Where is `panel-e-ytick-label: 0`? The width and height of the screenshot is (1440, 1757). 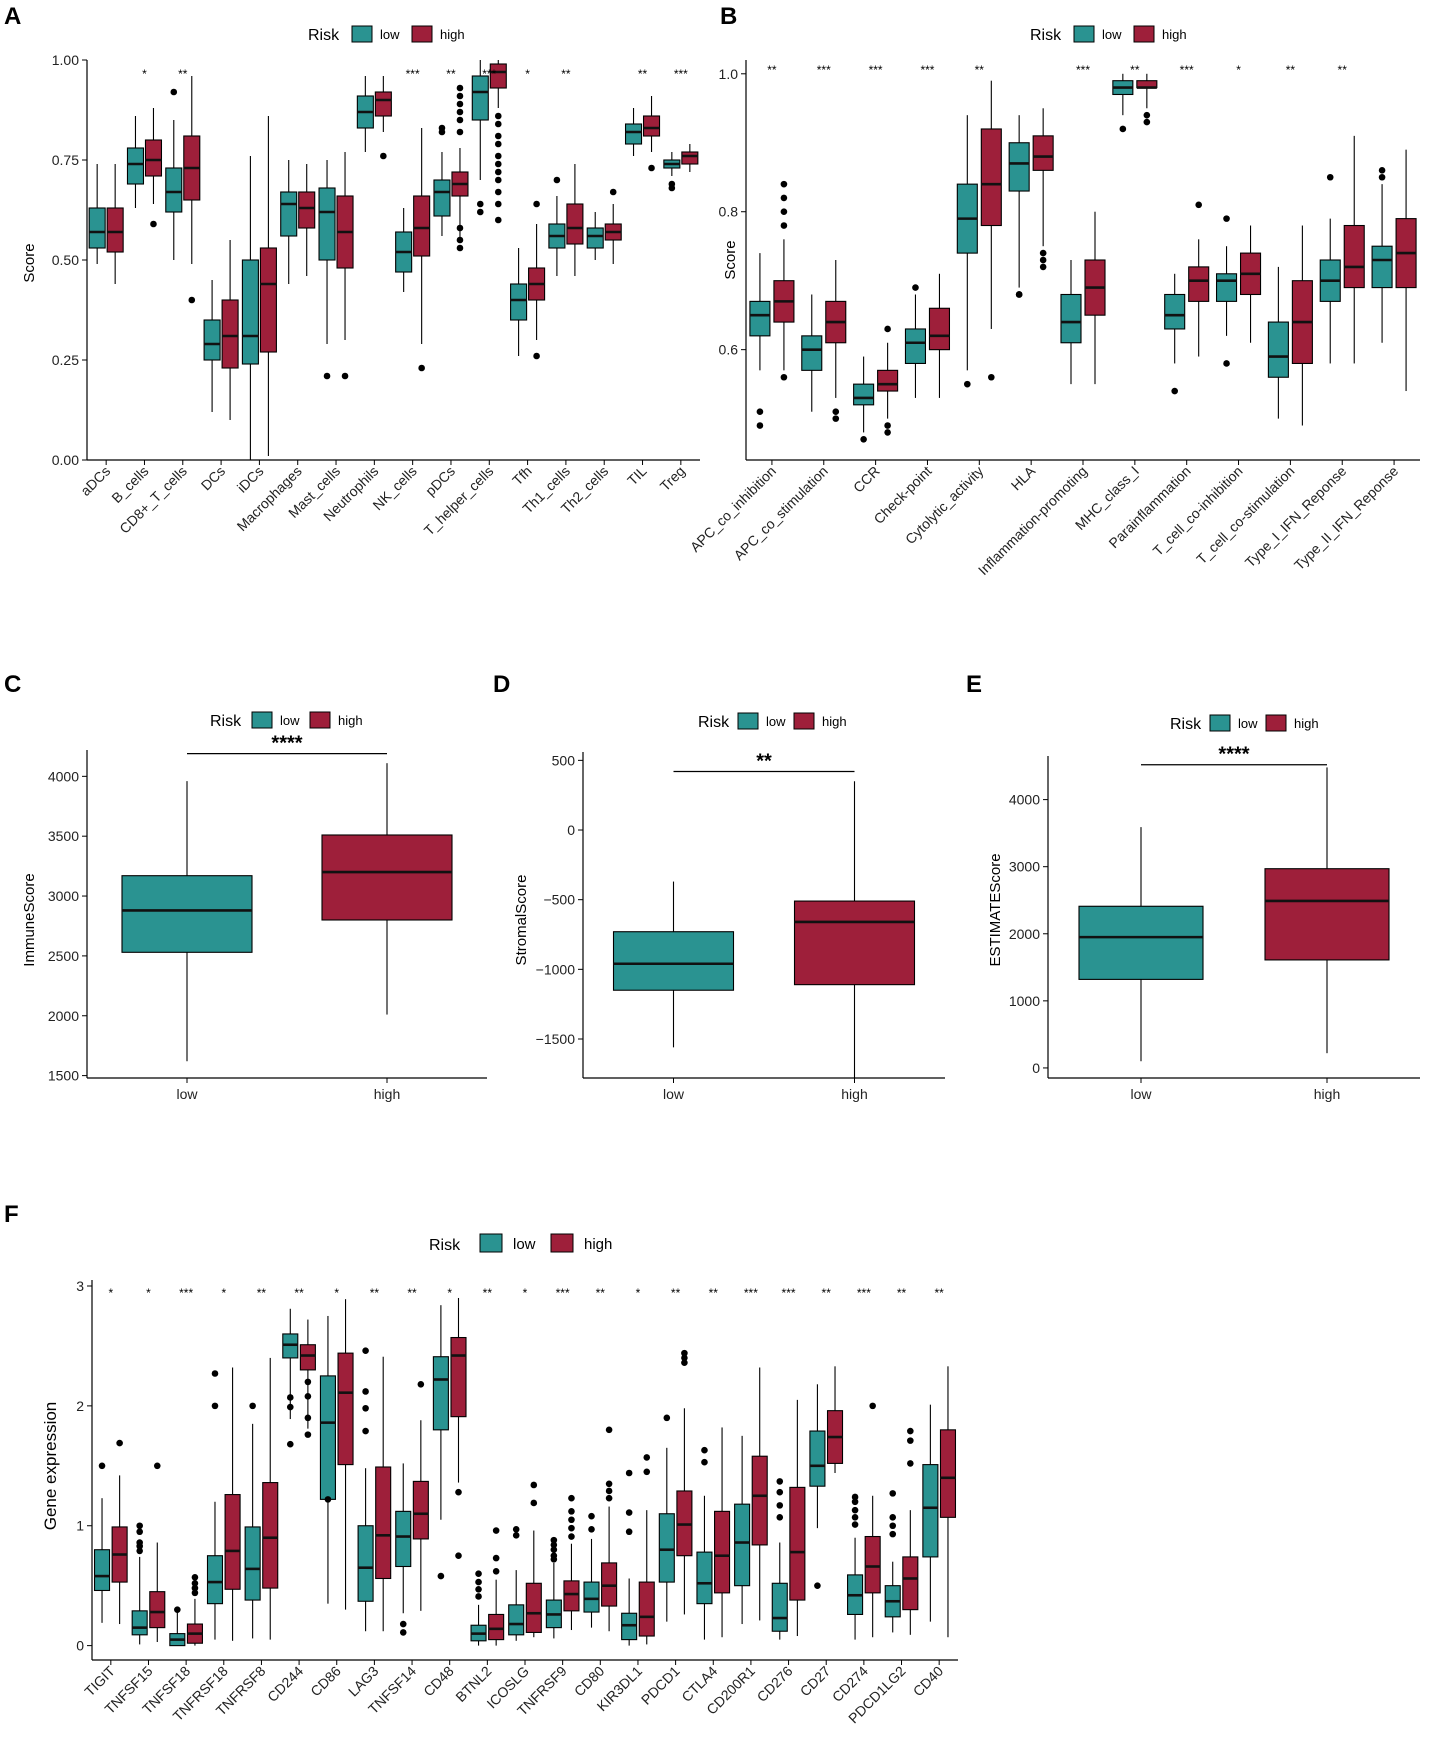 panel-e-ytick-label: 0 is located at coordinates (1036, 1068).